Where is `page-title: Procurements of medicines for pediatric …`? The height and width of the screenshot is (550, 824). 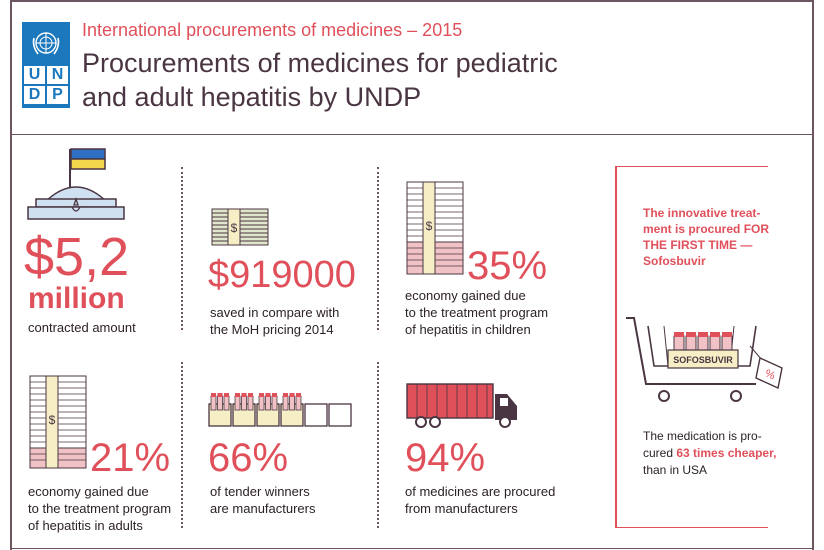 page-title: Procurements of medicines for pediatric … is located at coordinates (320, 80).